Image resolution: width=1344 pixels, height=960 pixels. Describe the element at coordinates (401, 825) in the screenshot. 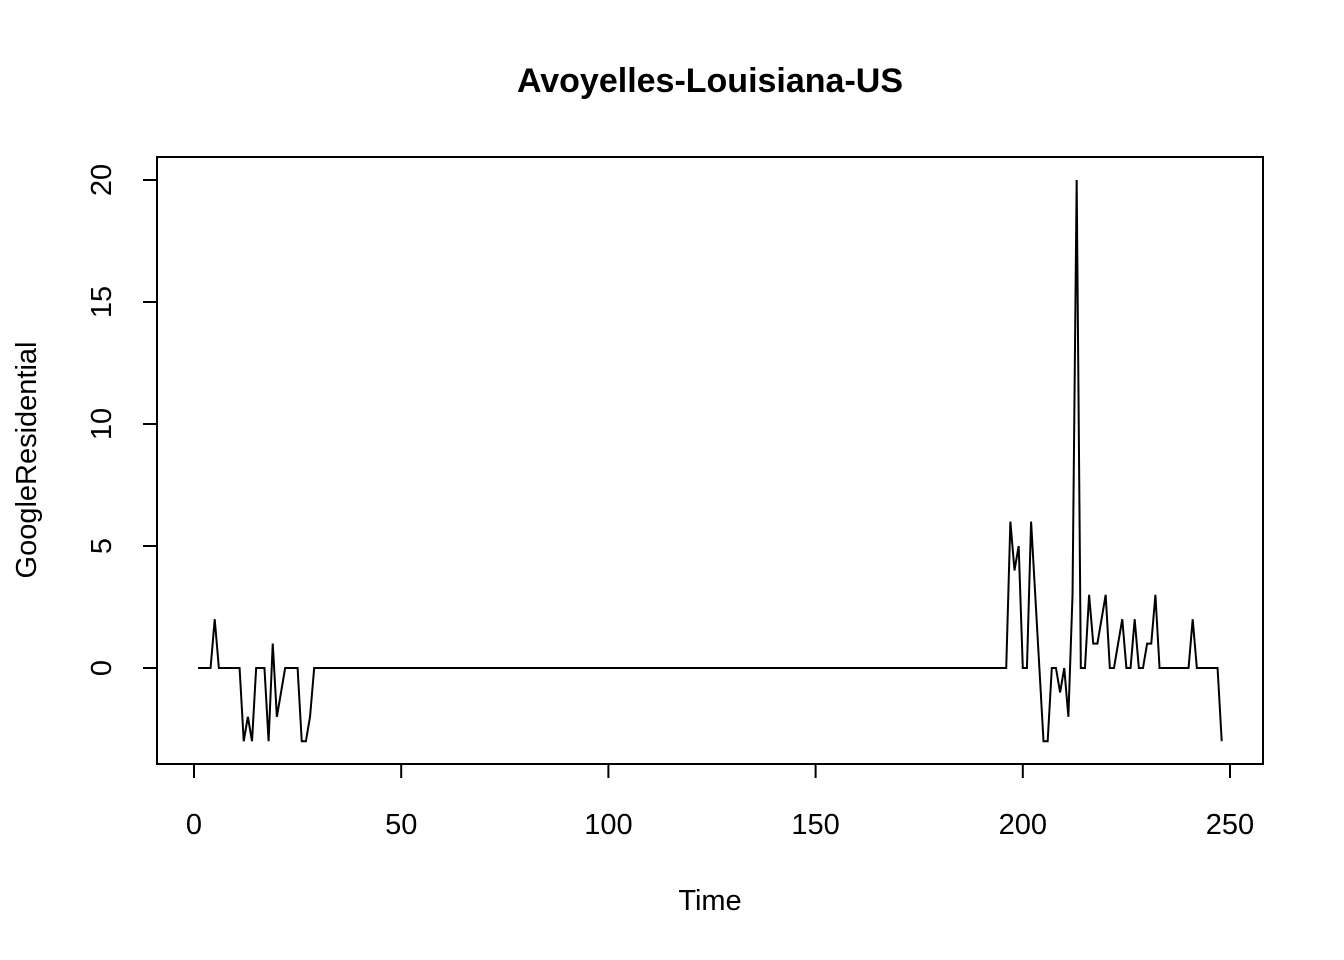

I see `x-tick-label-50: 50` at that location.